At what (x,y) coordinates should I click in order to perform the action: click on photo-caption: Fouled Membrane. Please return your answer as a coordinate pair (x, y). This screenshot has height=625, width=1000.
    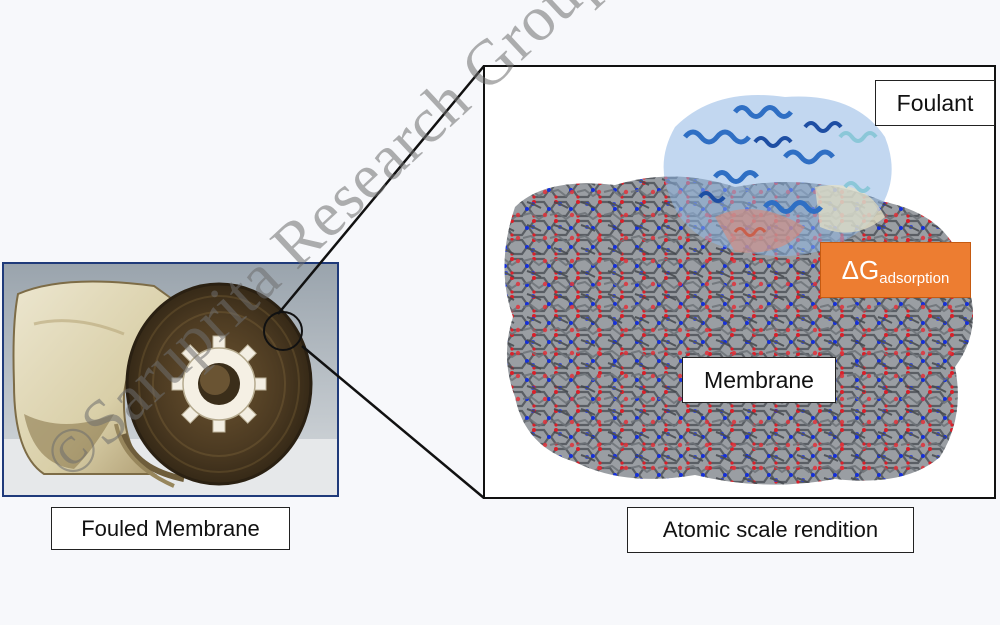
    Looking at the image, I should click on (170, 528).